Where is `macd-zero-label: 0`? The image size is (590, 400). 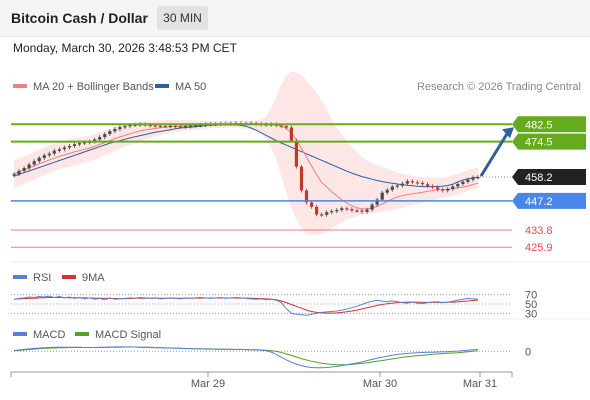
macd-zero-label: 0 is located at coordinates (528, 352).